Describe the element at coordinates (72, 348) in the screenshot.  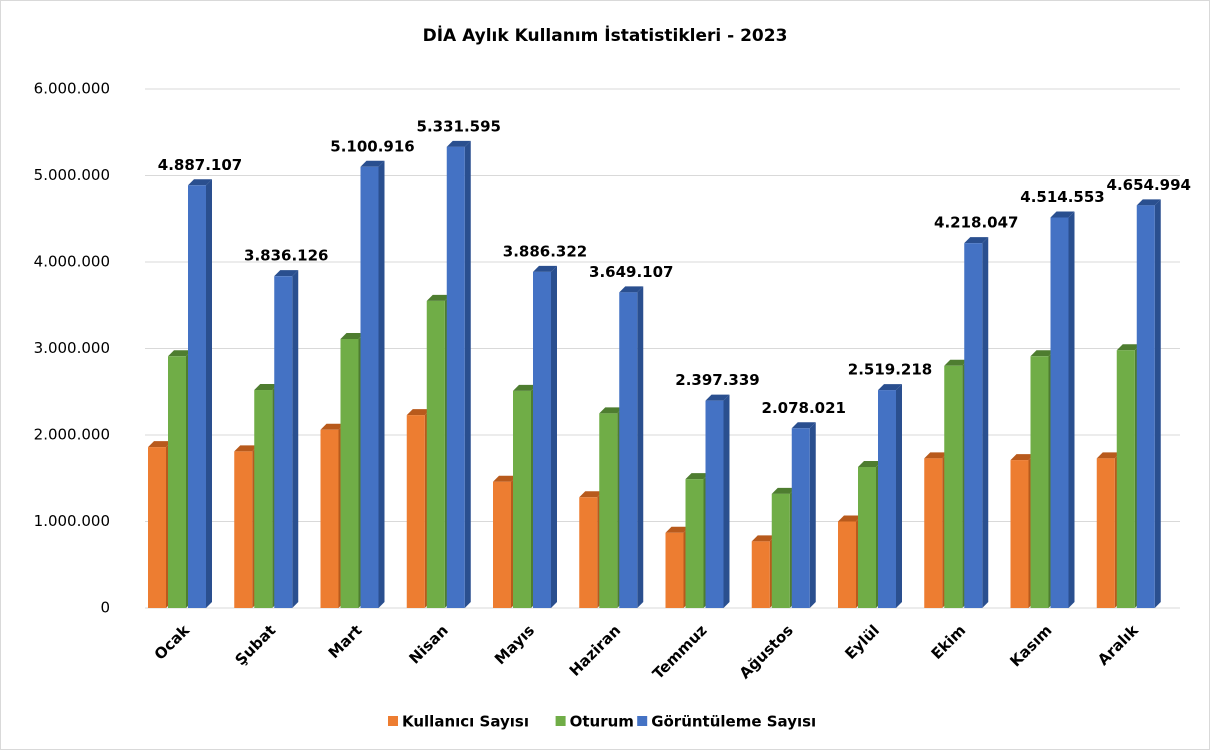
I see `y-tick-label: 3.000.000` at that location.